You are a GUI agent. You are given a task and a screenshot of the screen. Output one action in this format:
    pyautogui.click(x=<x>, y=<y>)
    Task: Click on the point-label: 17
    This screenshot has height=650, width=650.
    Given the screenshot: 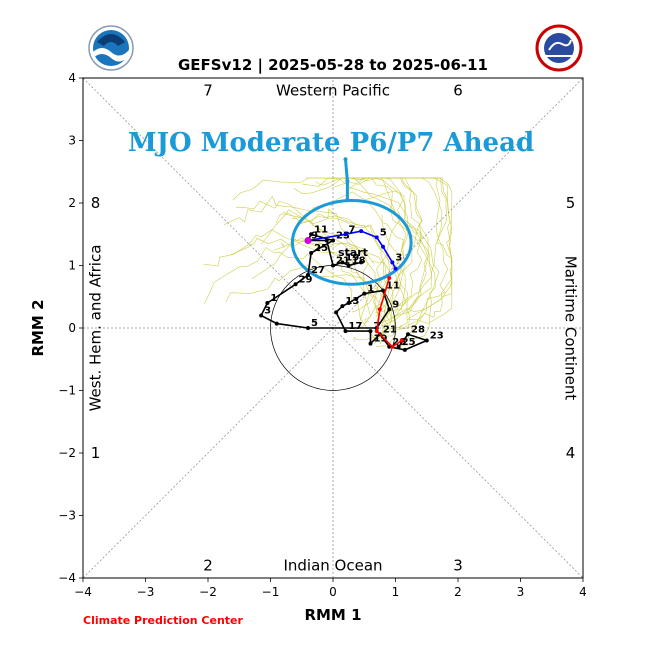 What is the action you would take?
    pyautogui.click(x=356, y=326)
    